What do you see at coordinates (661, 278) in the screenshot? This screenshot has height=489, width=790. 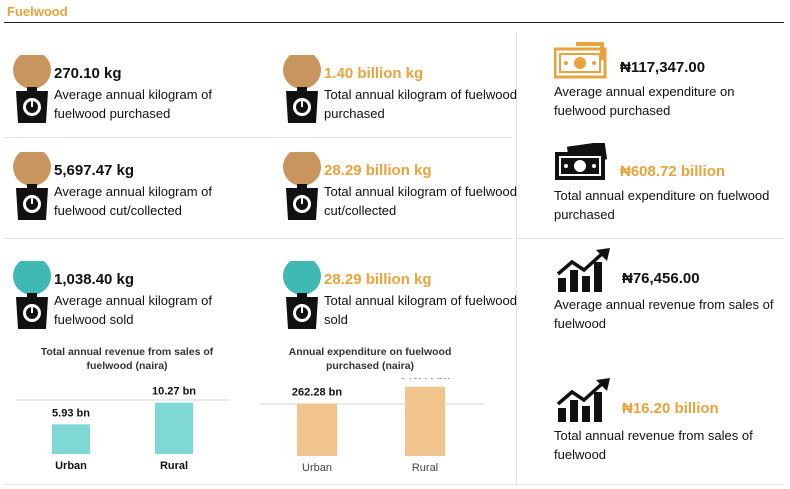 I see `stat-value: ₦76,456.00` at bounding box center [661, 278].